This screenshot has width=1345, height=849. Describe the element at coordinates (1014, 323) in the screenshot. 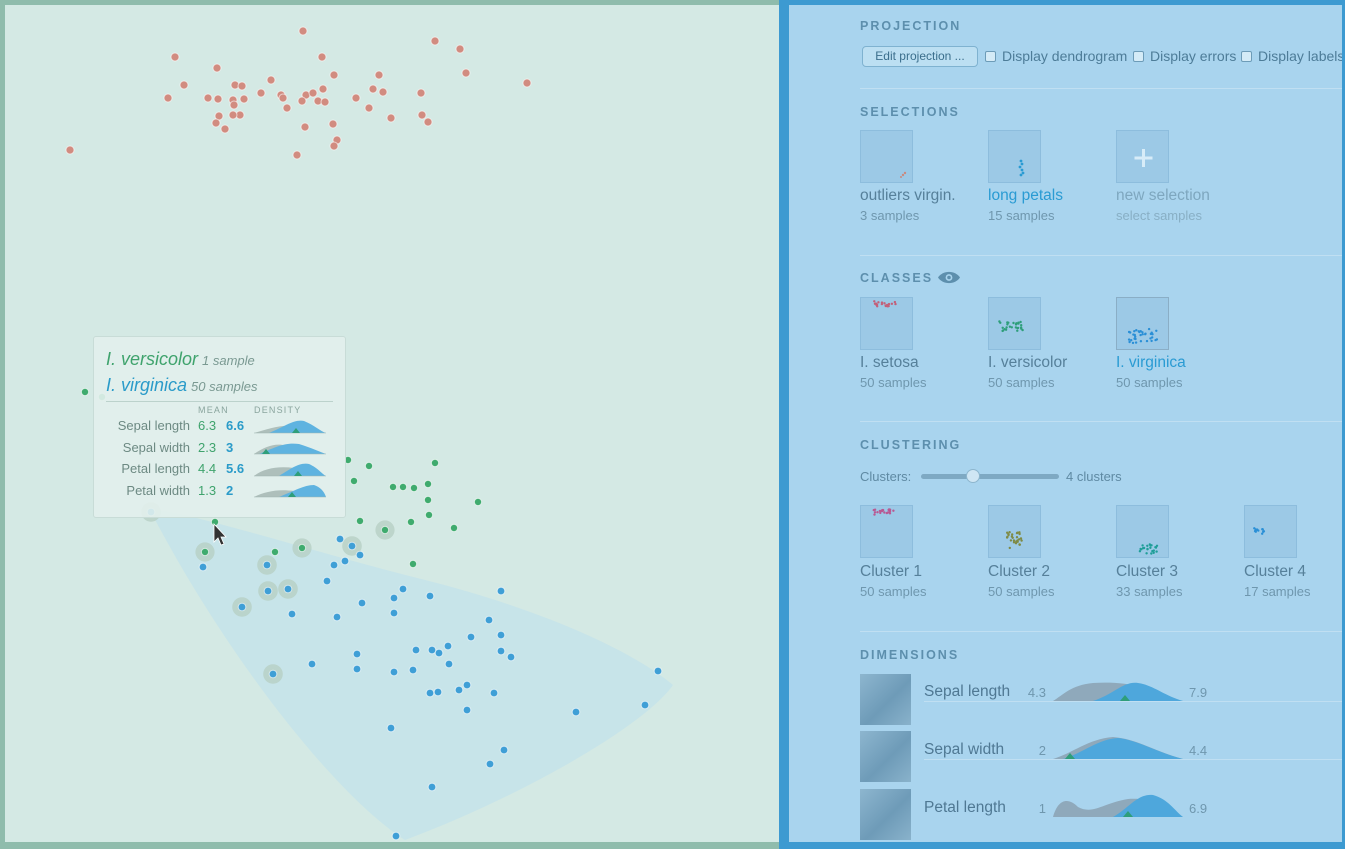

I see `class-thumbnail-versicolor` at that location.